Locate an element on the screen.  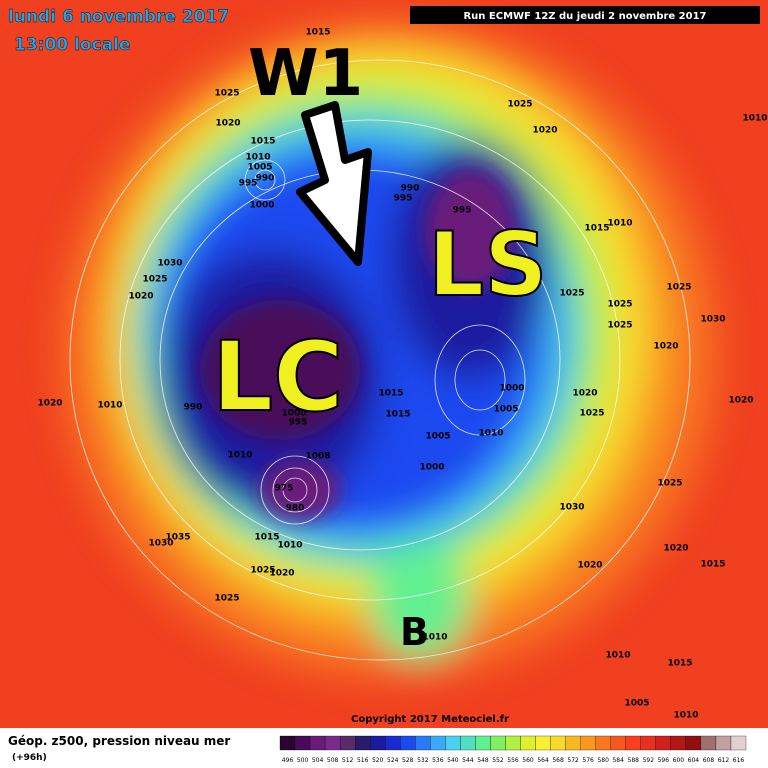
scale-label: 616 is located at coordinates (739, 760).